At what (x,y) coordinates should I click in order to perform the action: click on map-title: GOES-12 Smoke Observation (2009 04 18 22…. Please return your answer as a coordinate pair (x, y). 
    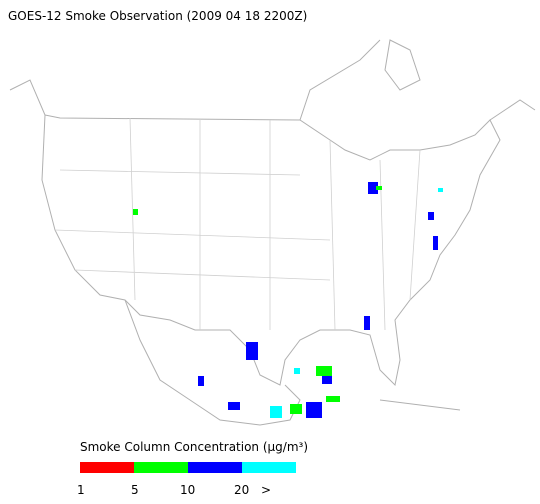
    Looking at the image, I should click on (157, 16).